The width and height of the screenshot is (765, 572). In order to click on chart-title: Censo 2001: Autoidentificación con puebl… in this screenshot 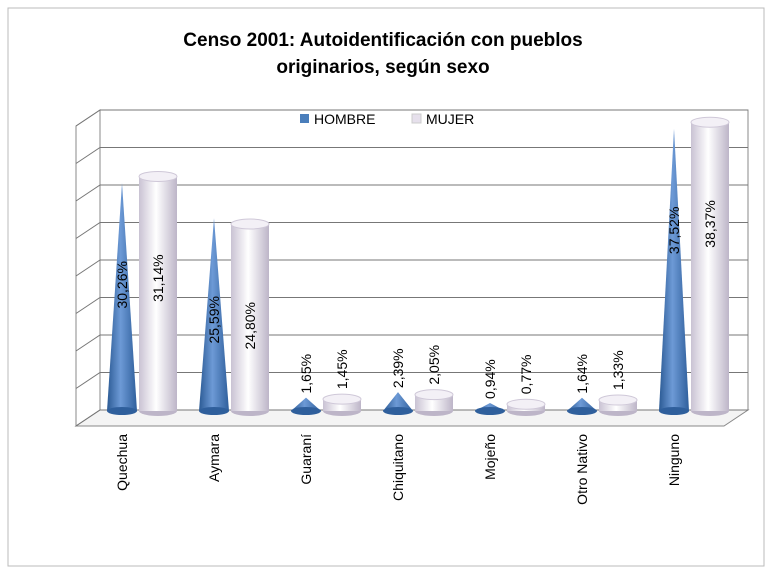, I will do `click(382, 40)`.